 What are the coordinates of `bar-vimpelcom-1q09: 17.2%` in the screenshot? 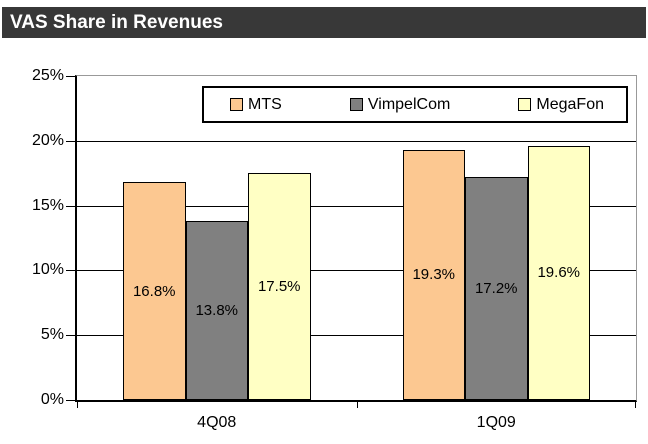 It's located at (496, 288).